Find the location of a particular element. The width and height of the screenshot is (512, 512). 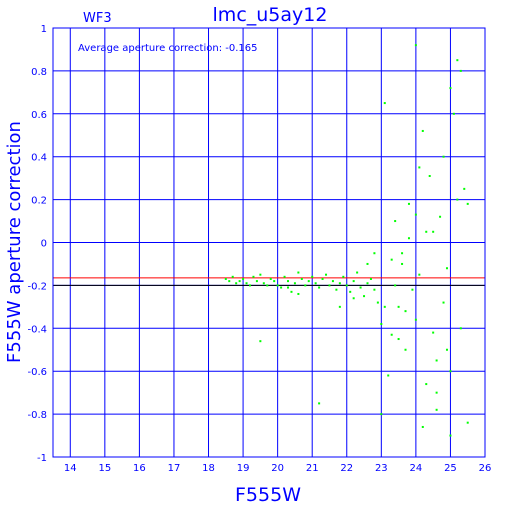

y-tick-label: -0.8 is located at coordinates (37, 415).